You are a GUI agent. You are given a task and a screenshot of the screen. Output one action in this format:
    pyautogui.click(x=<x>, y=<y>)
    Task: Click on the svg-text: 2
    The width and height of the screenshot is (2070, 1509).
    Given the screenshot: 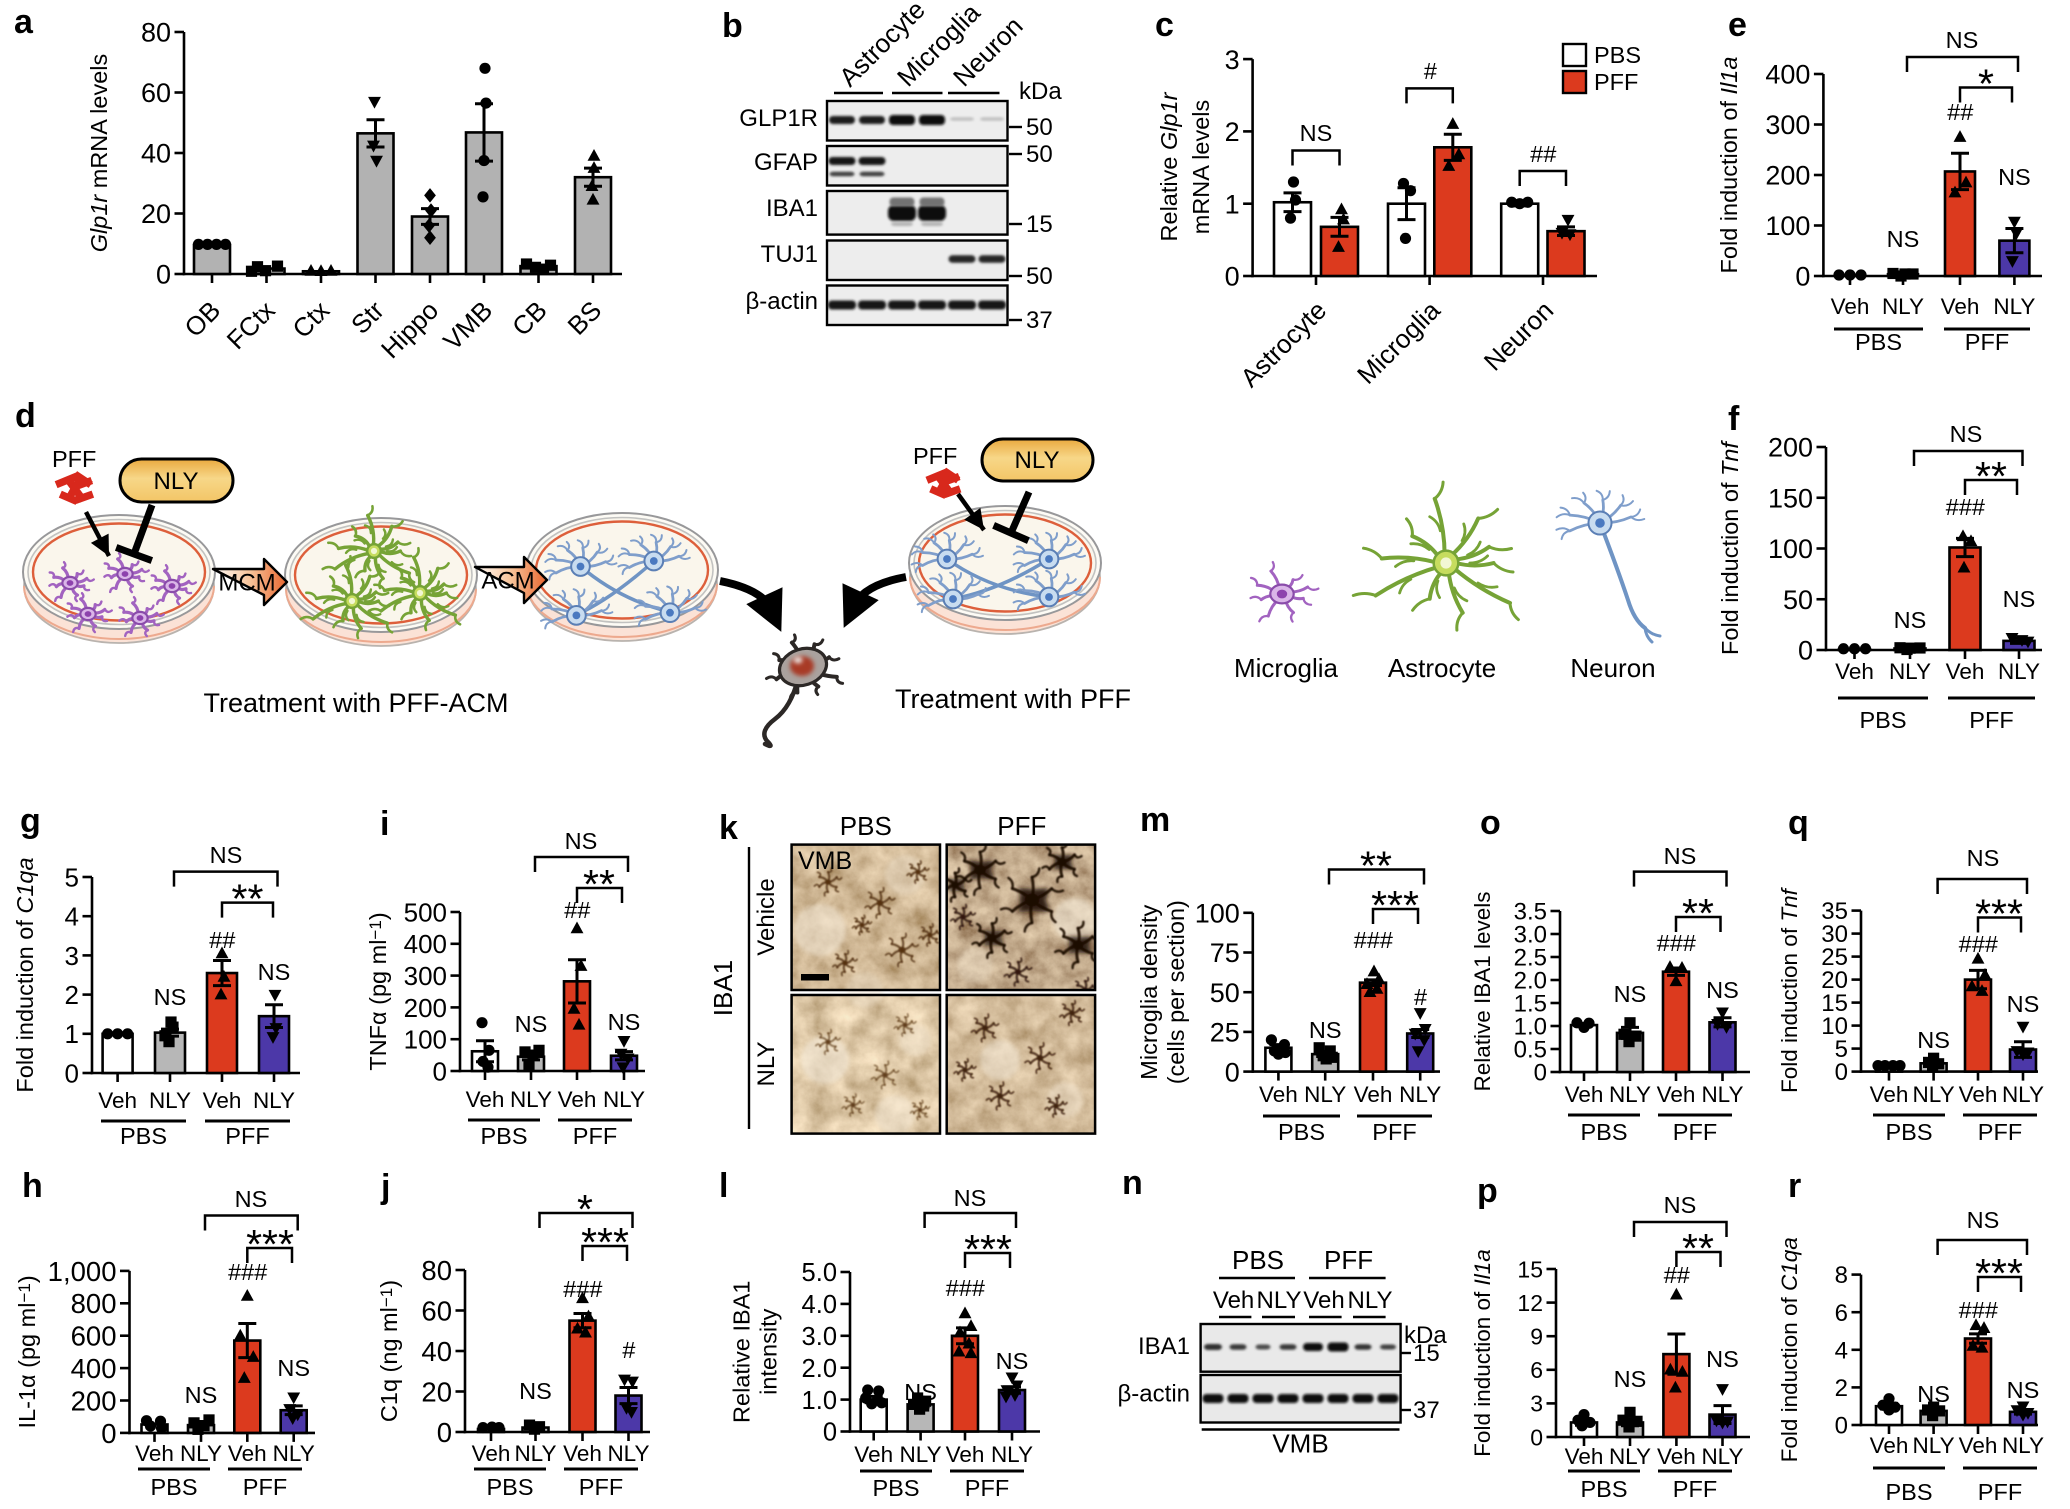 What is the action you would take?
    pyautogui.click(x=1841, y=1388)
    